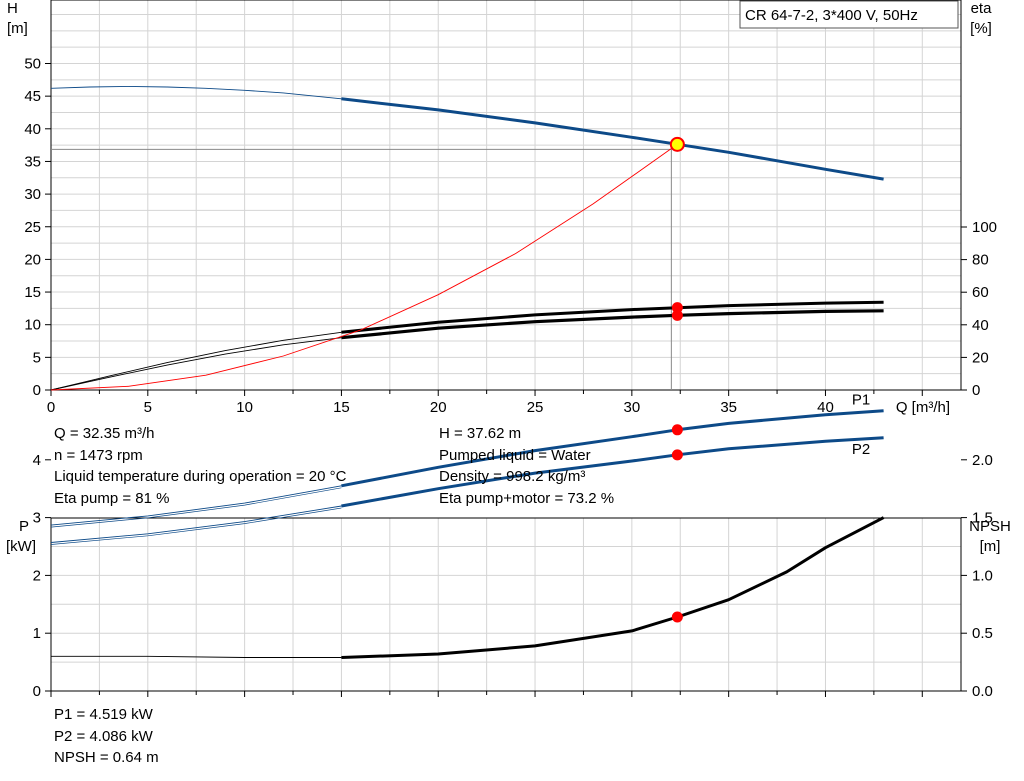 The height and width of the screenshot is (781, 1024). I want to click on x-tick-label: 30, so click(632, 407).